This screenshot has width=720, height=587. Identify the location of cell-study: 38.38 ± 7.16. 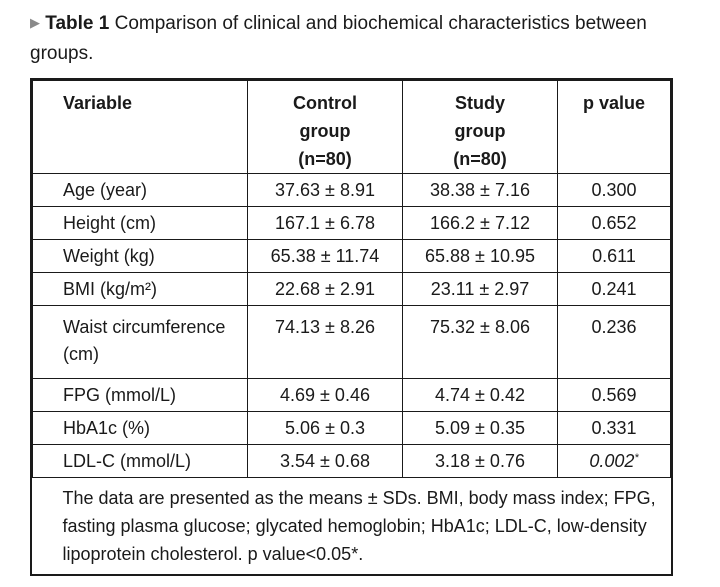
(480, 190).